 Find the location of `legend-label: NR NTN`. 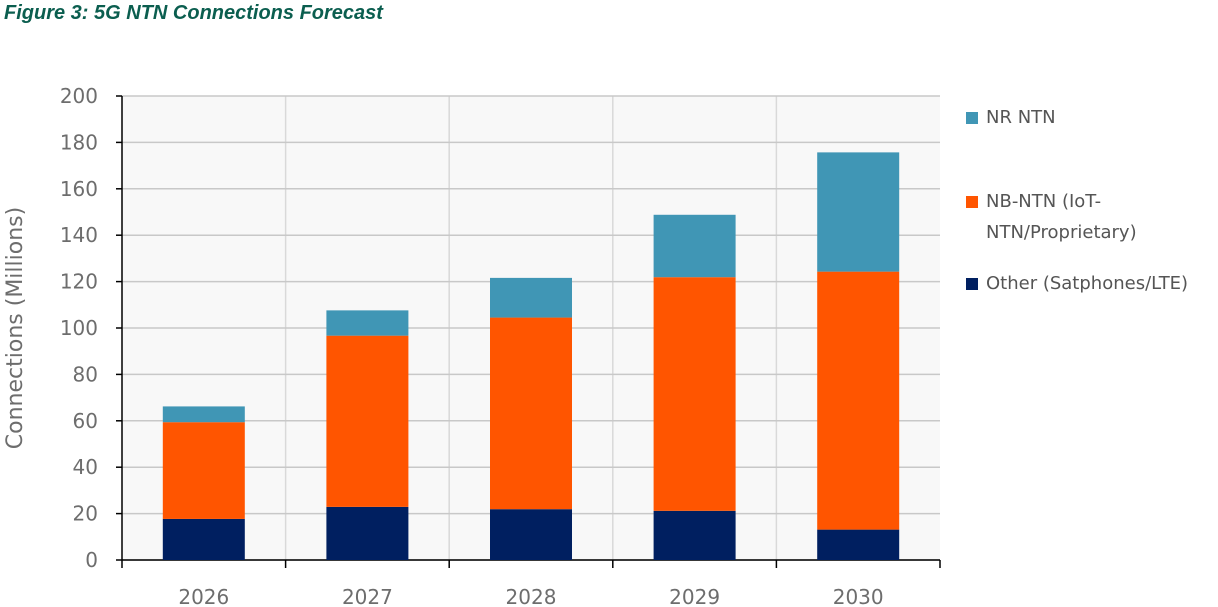

legend-label: NR NTN is located at coordinates (1021, 117).